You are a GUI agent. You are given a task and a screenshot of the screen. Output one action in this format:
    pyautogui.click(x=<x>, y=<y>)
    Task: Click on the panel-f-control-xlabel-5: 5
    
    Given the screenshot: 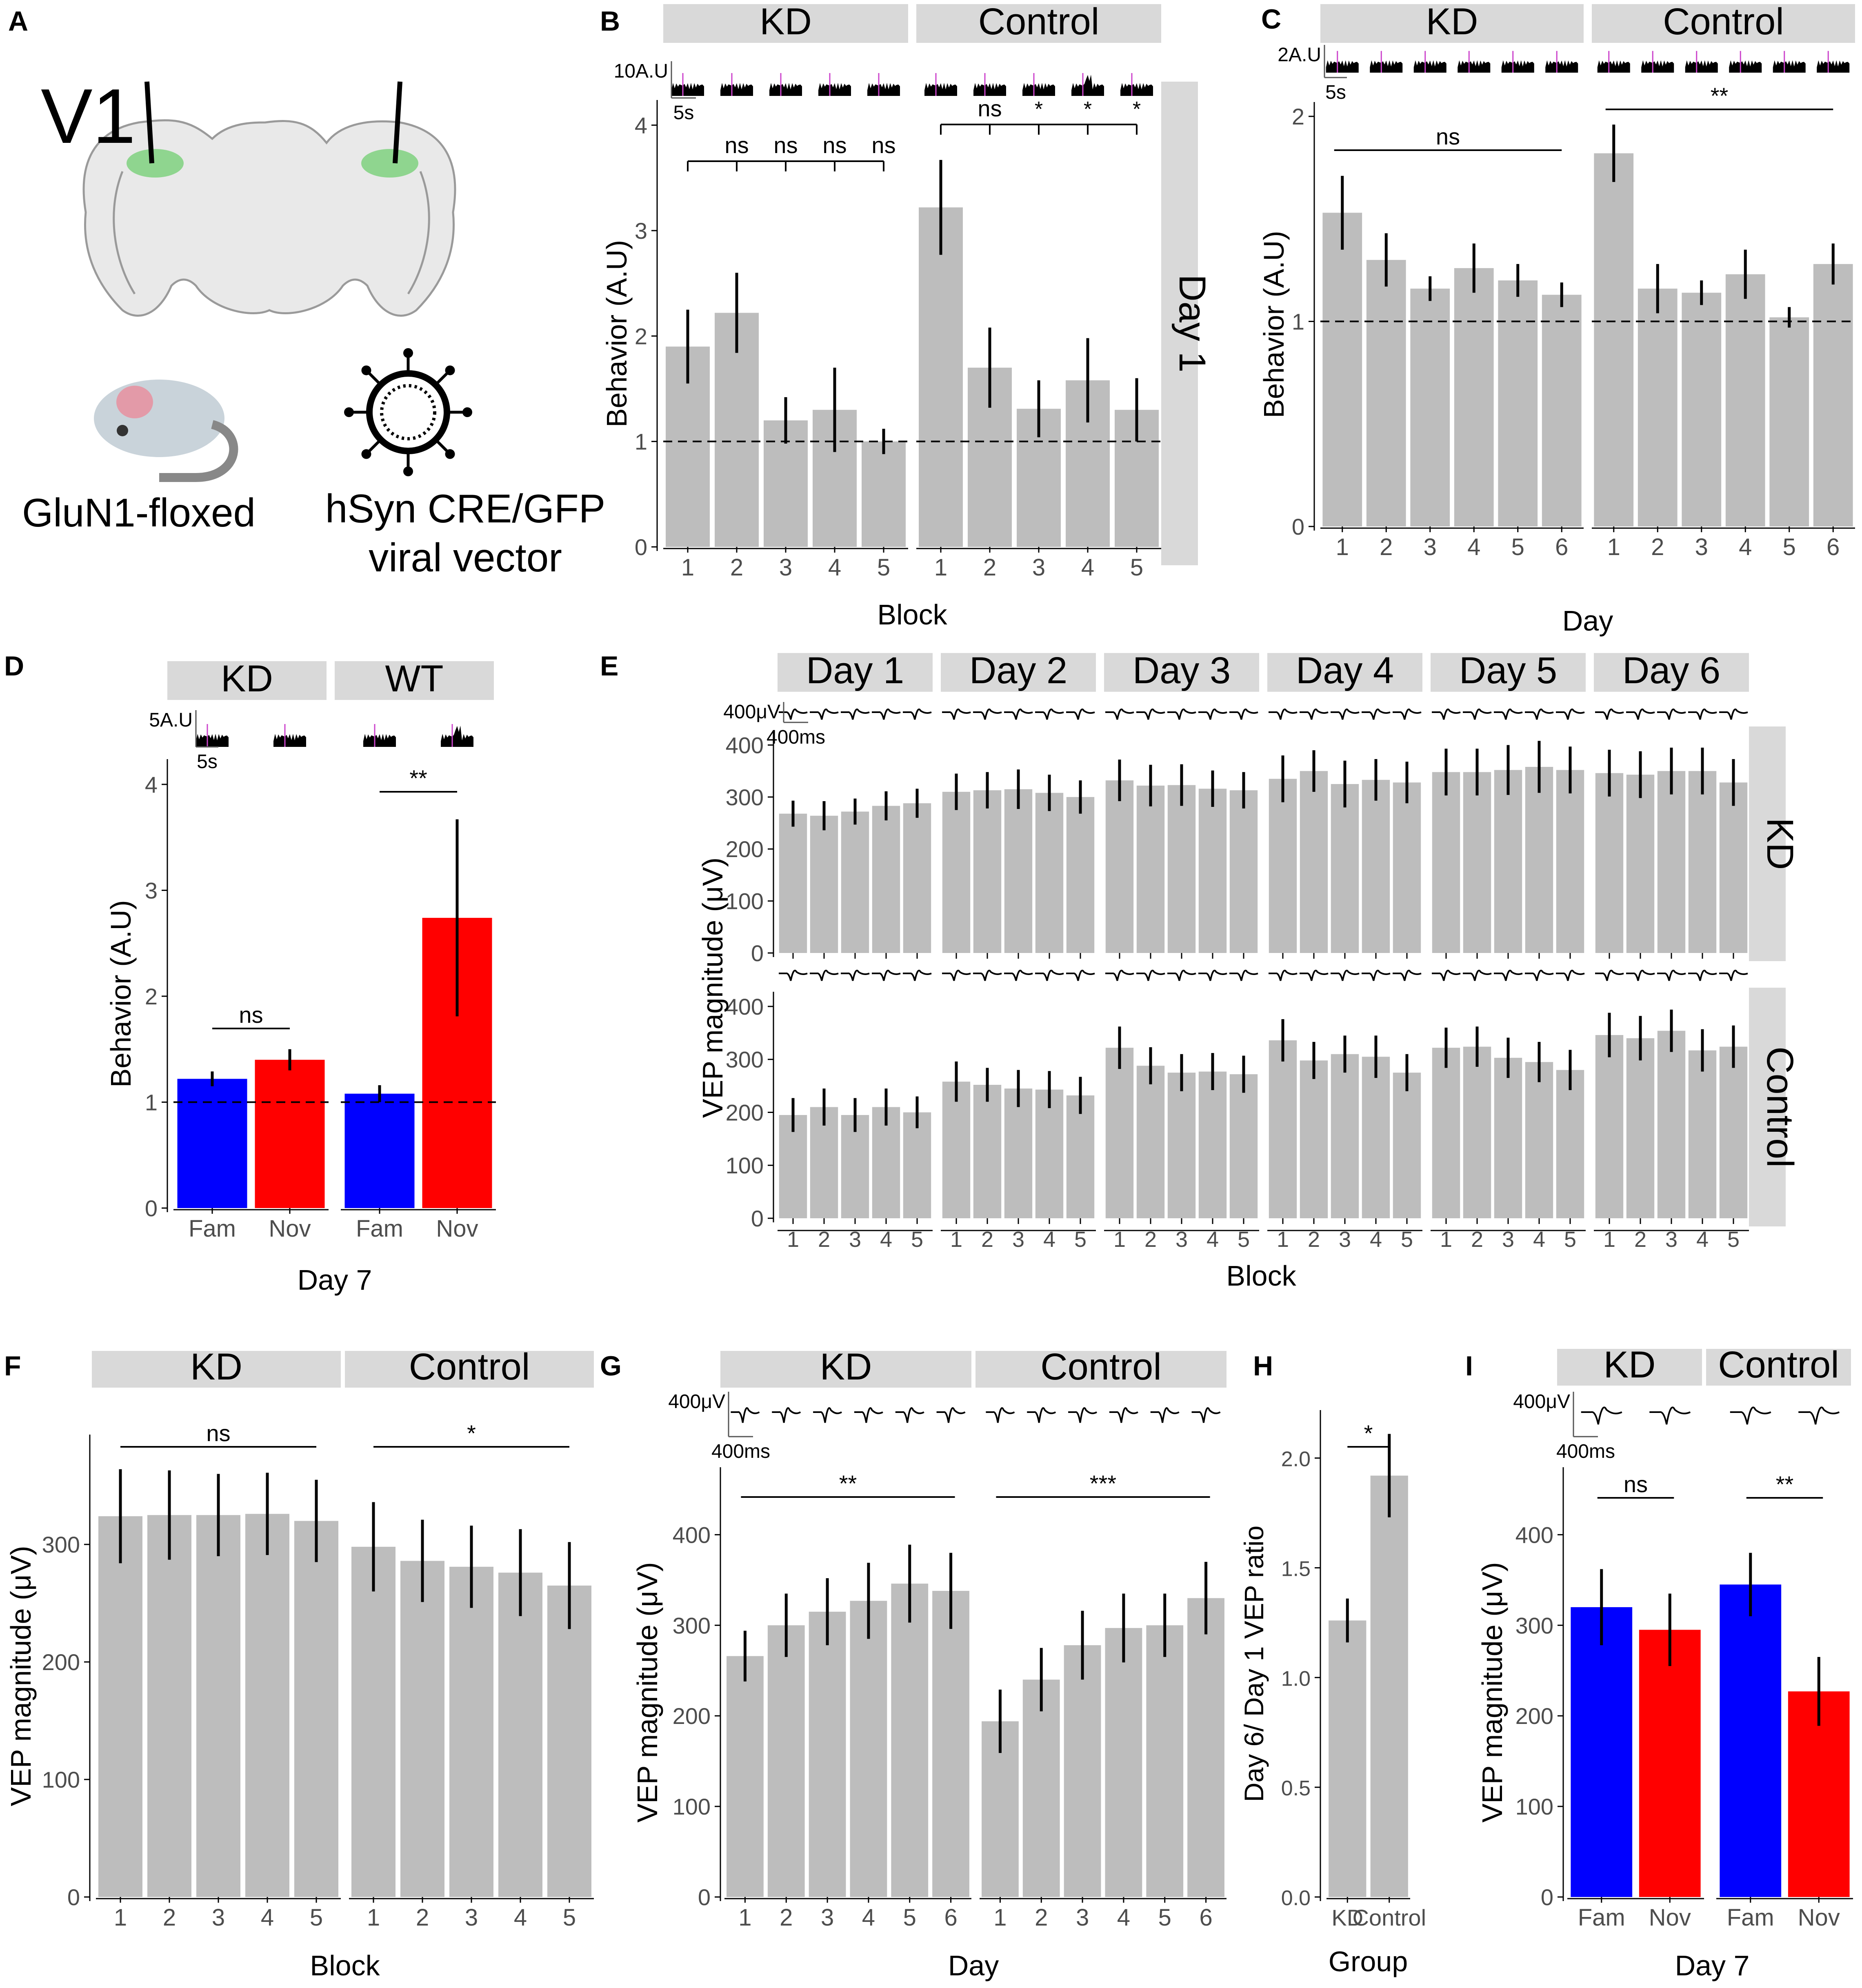 What is the action you would take?
    pyautogui.click(x=569, y=1917)
    